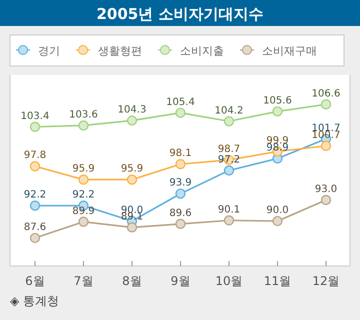 The image size is (360, 320). I want to click on text: ◈ 통계청, so click(35, 301).